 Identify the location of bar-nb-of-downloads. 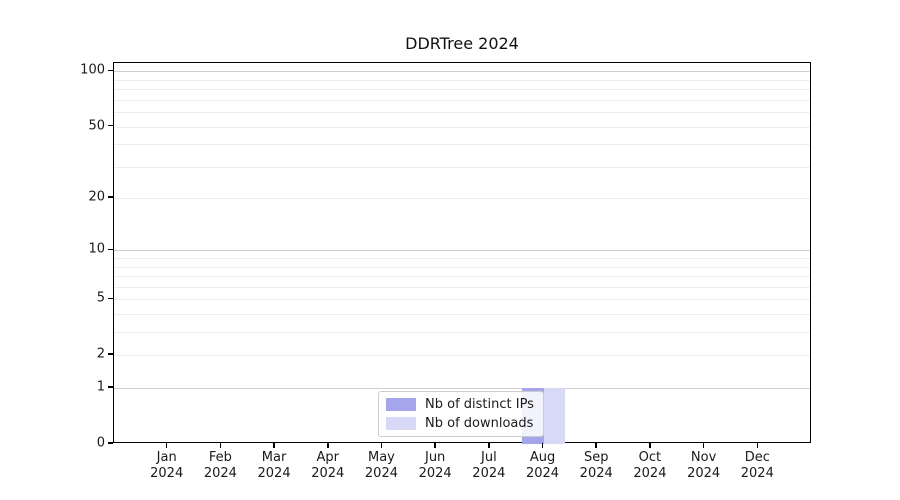
(554, 416).